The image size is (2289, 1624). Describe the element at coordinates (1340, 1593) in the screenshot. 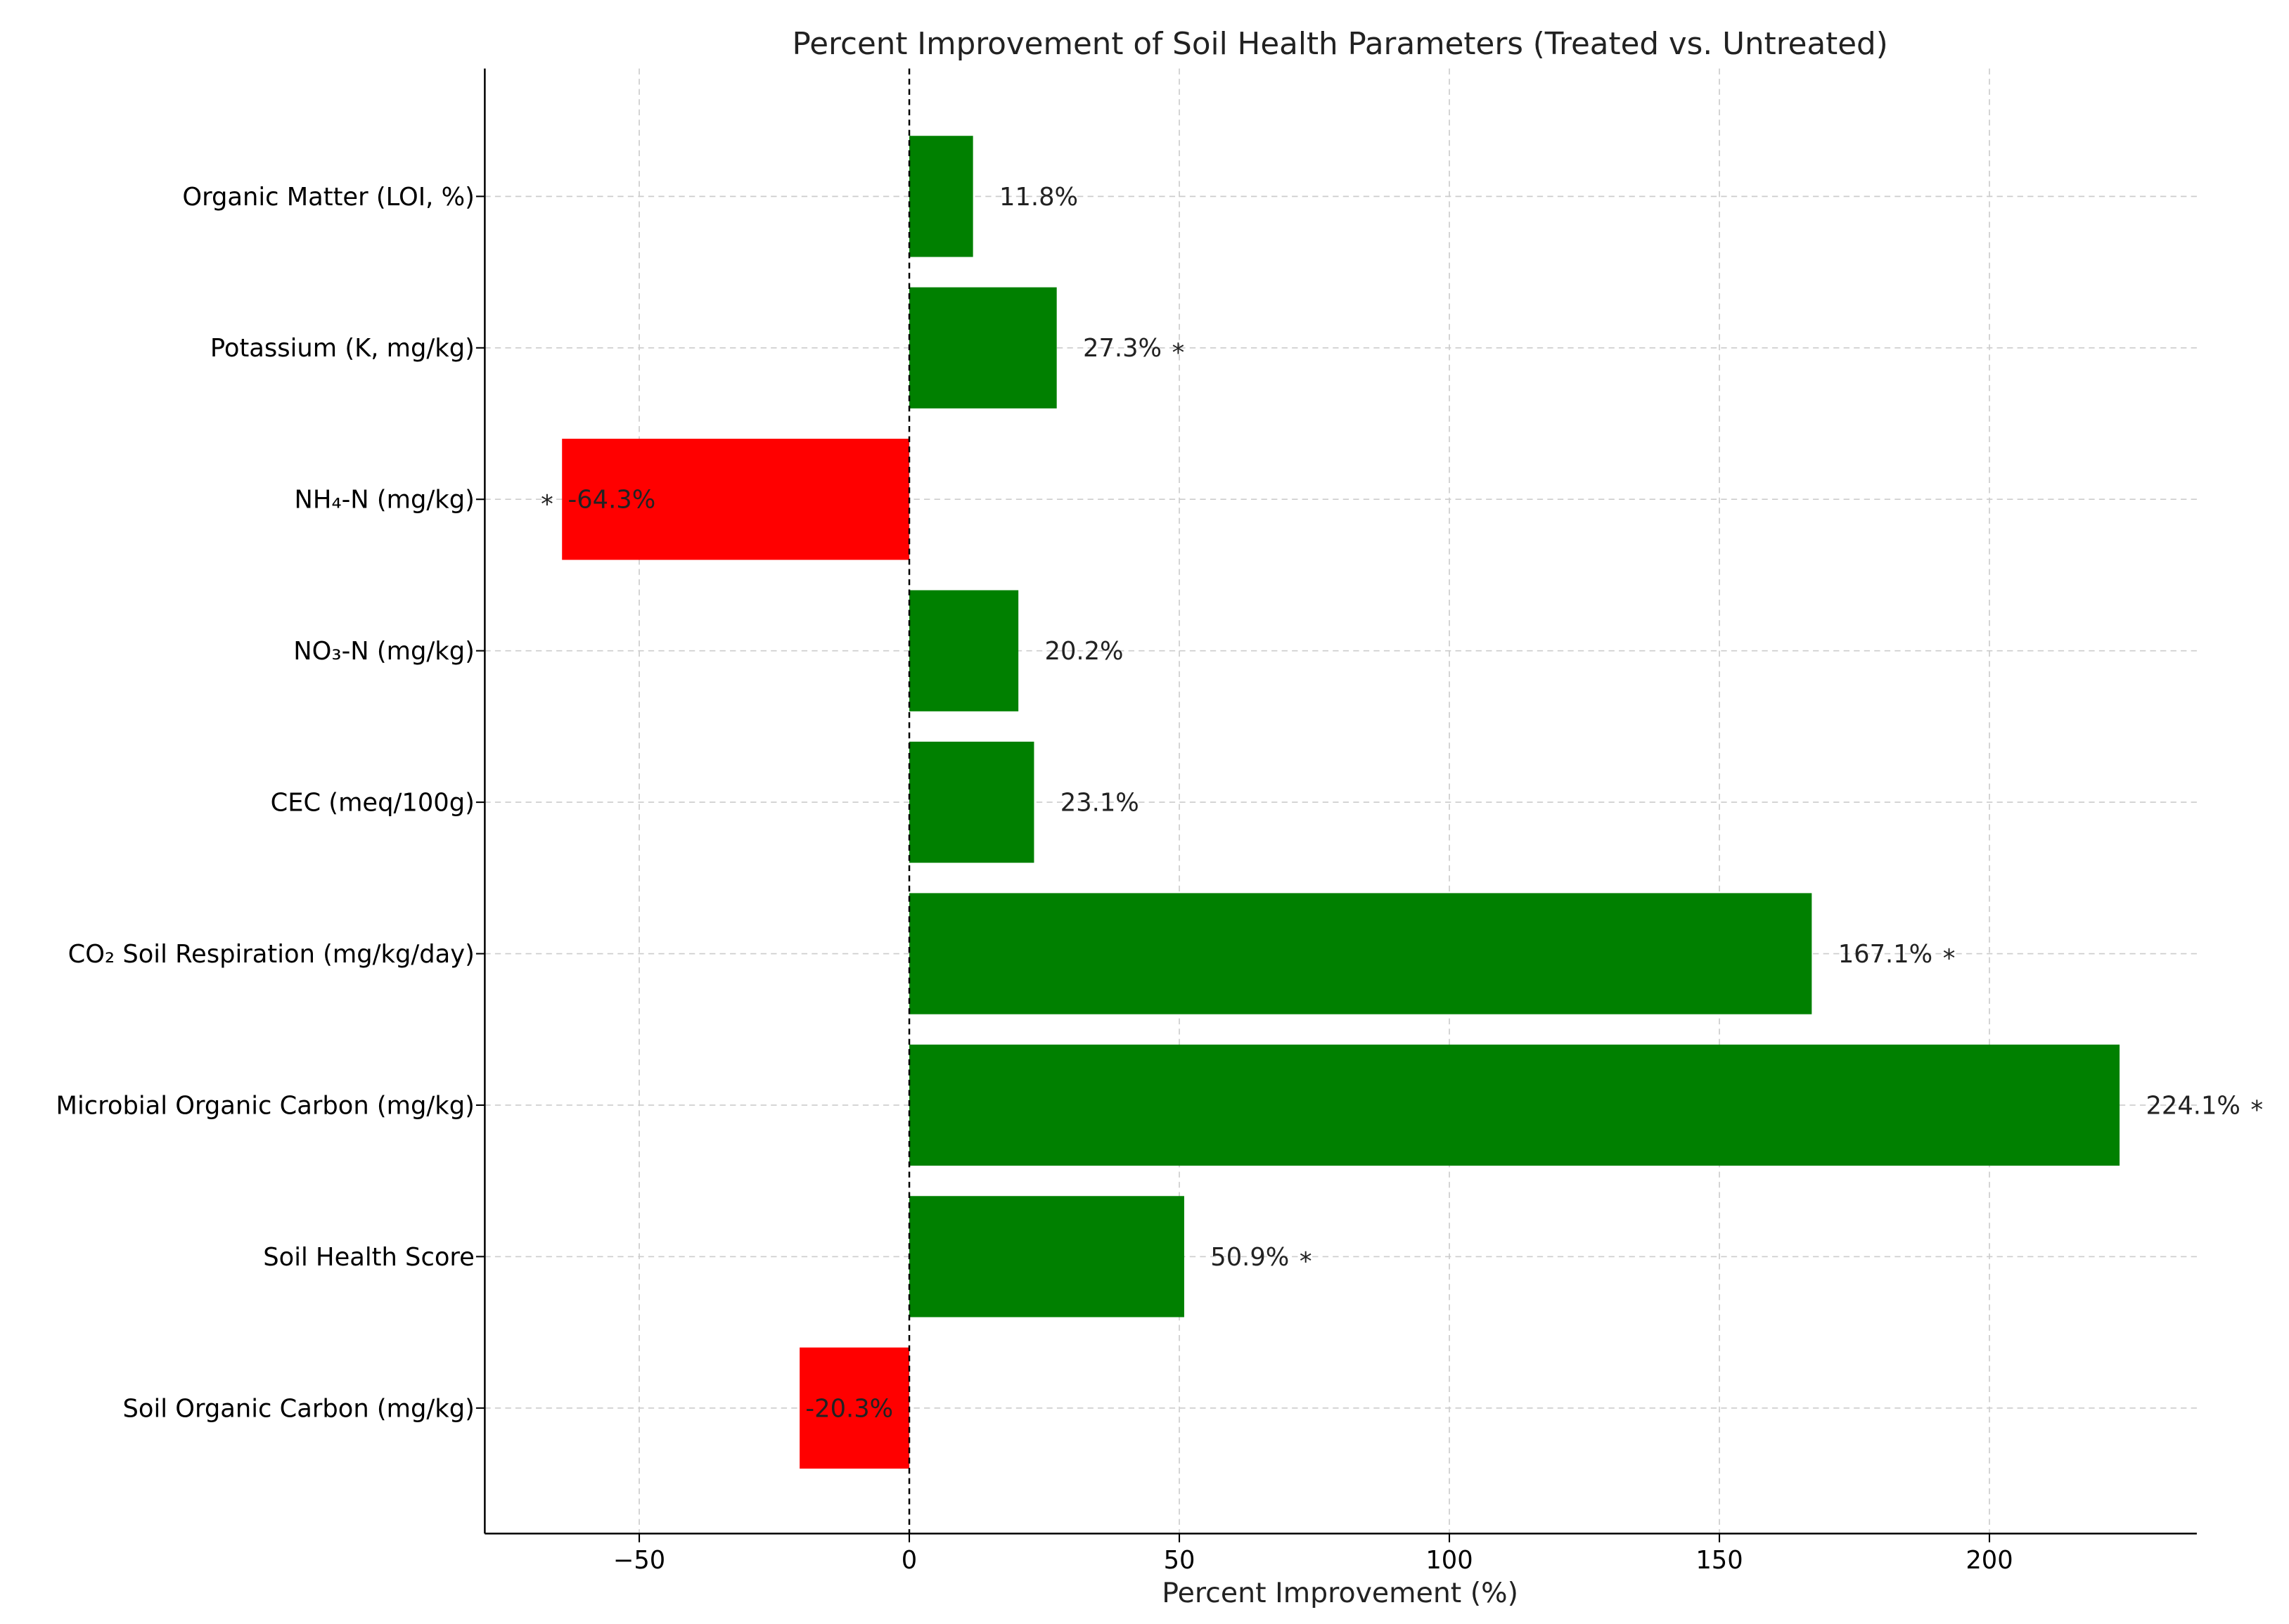

I see `x-axis-label: Percent Improvement (%)` at that location.